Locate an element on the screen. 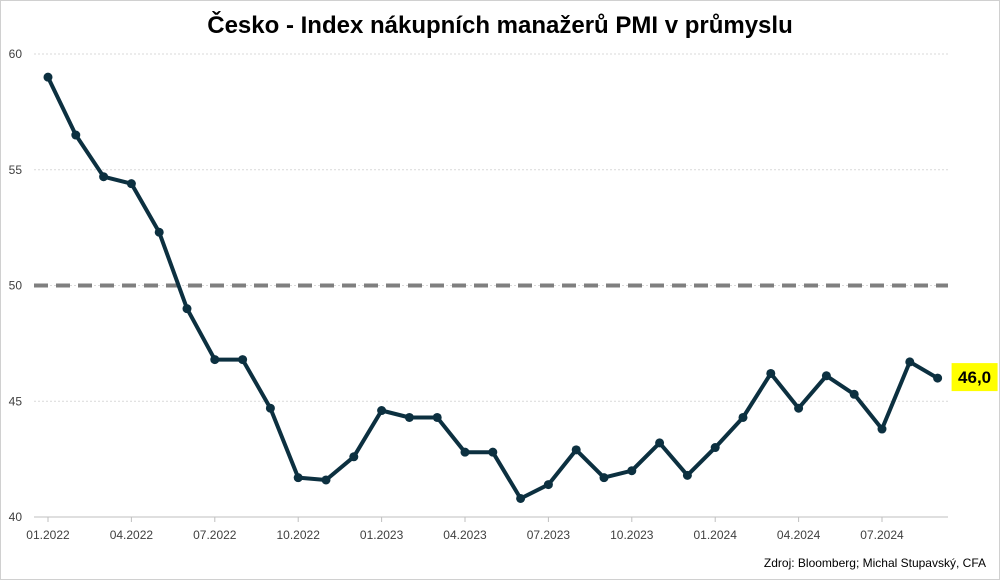 The width and height of the screenshot is (1000, 580). x-tick-label: 10.2022 is located at coordinates (299, 535).